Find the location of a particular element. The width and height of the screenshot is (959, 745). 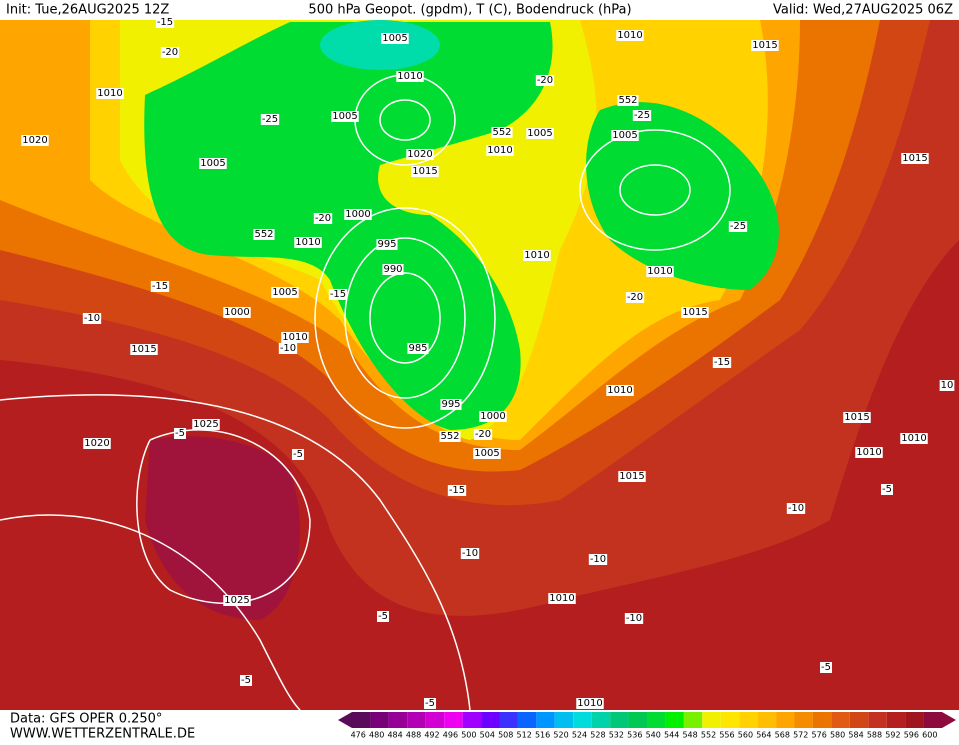

colorbar-label: 520 is located at coordinates (560, 735).